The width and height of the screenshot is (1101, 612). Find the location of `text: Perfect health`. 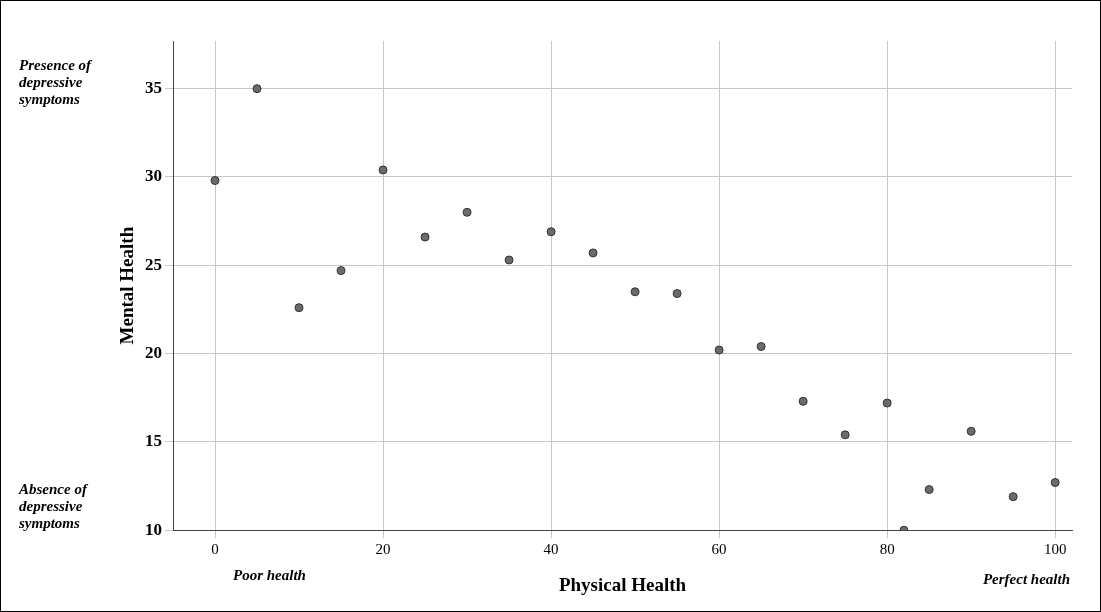

text: Perfect health is located at coordinates (1026, 578).